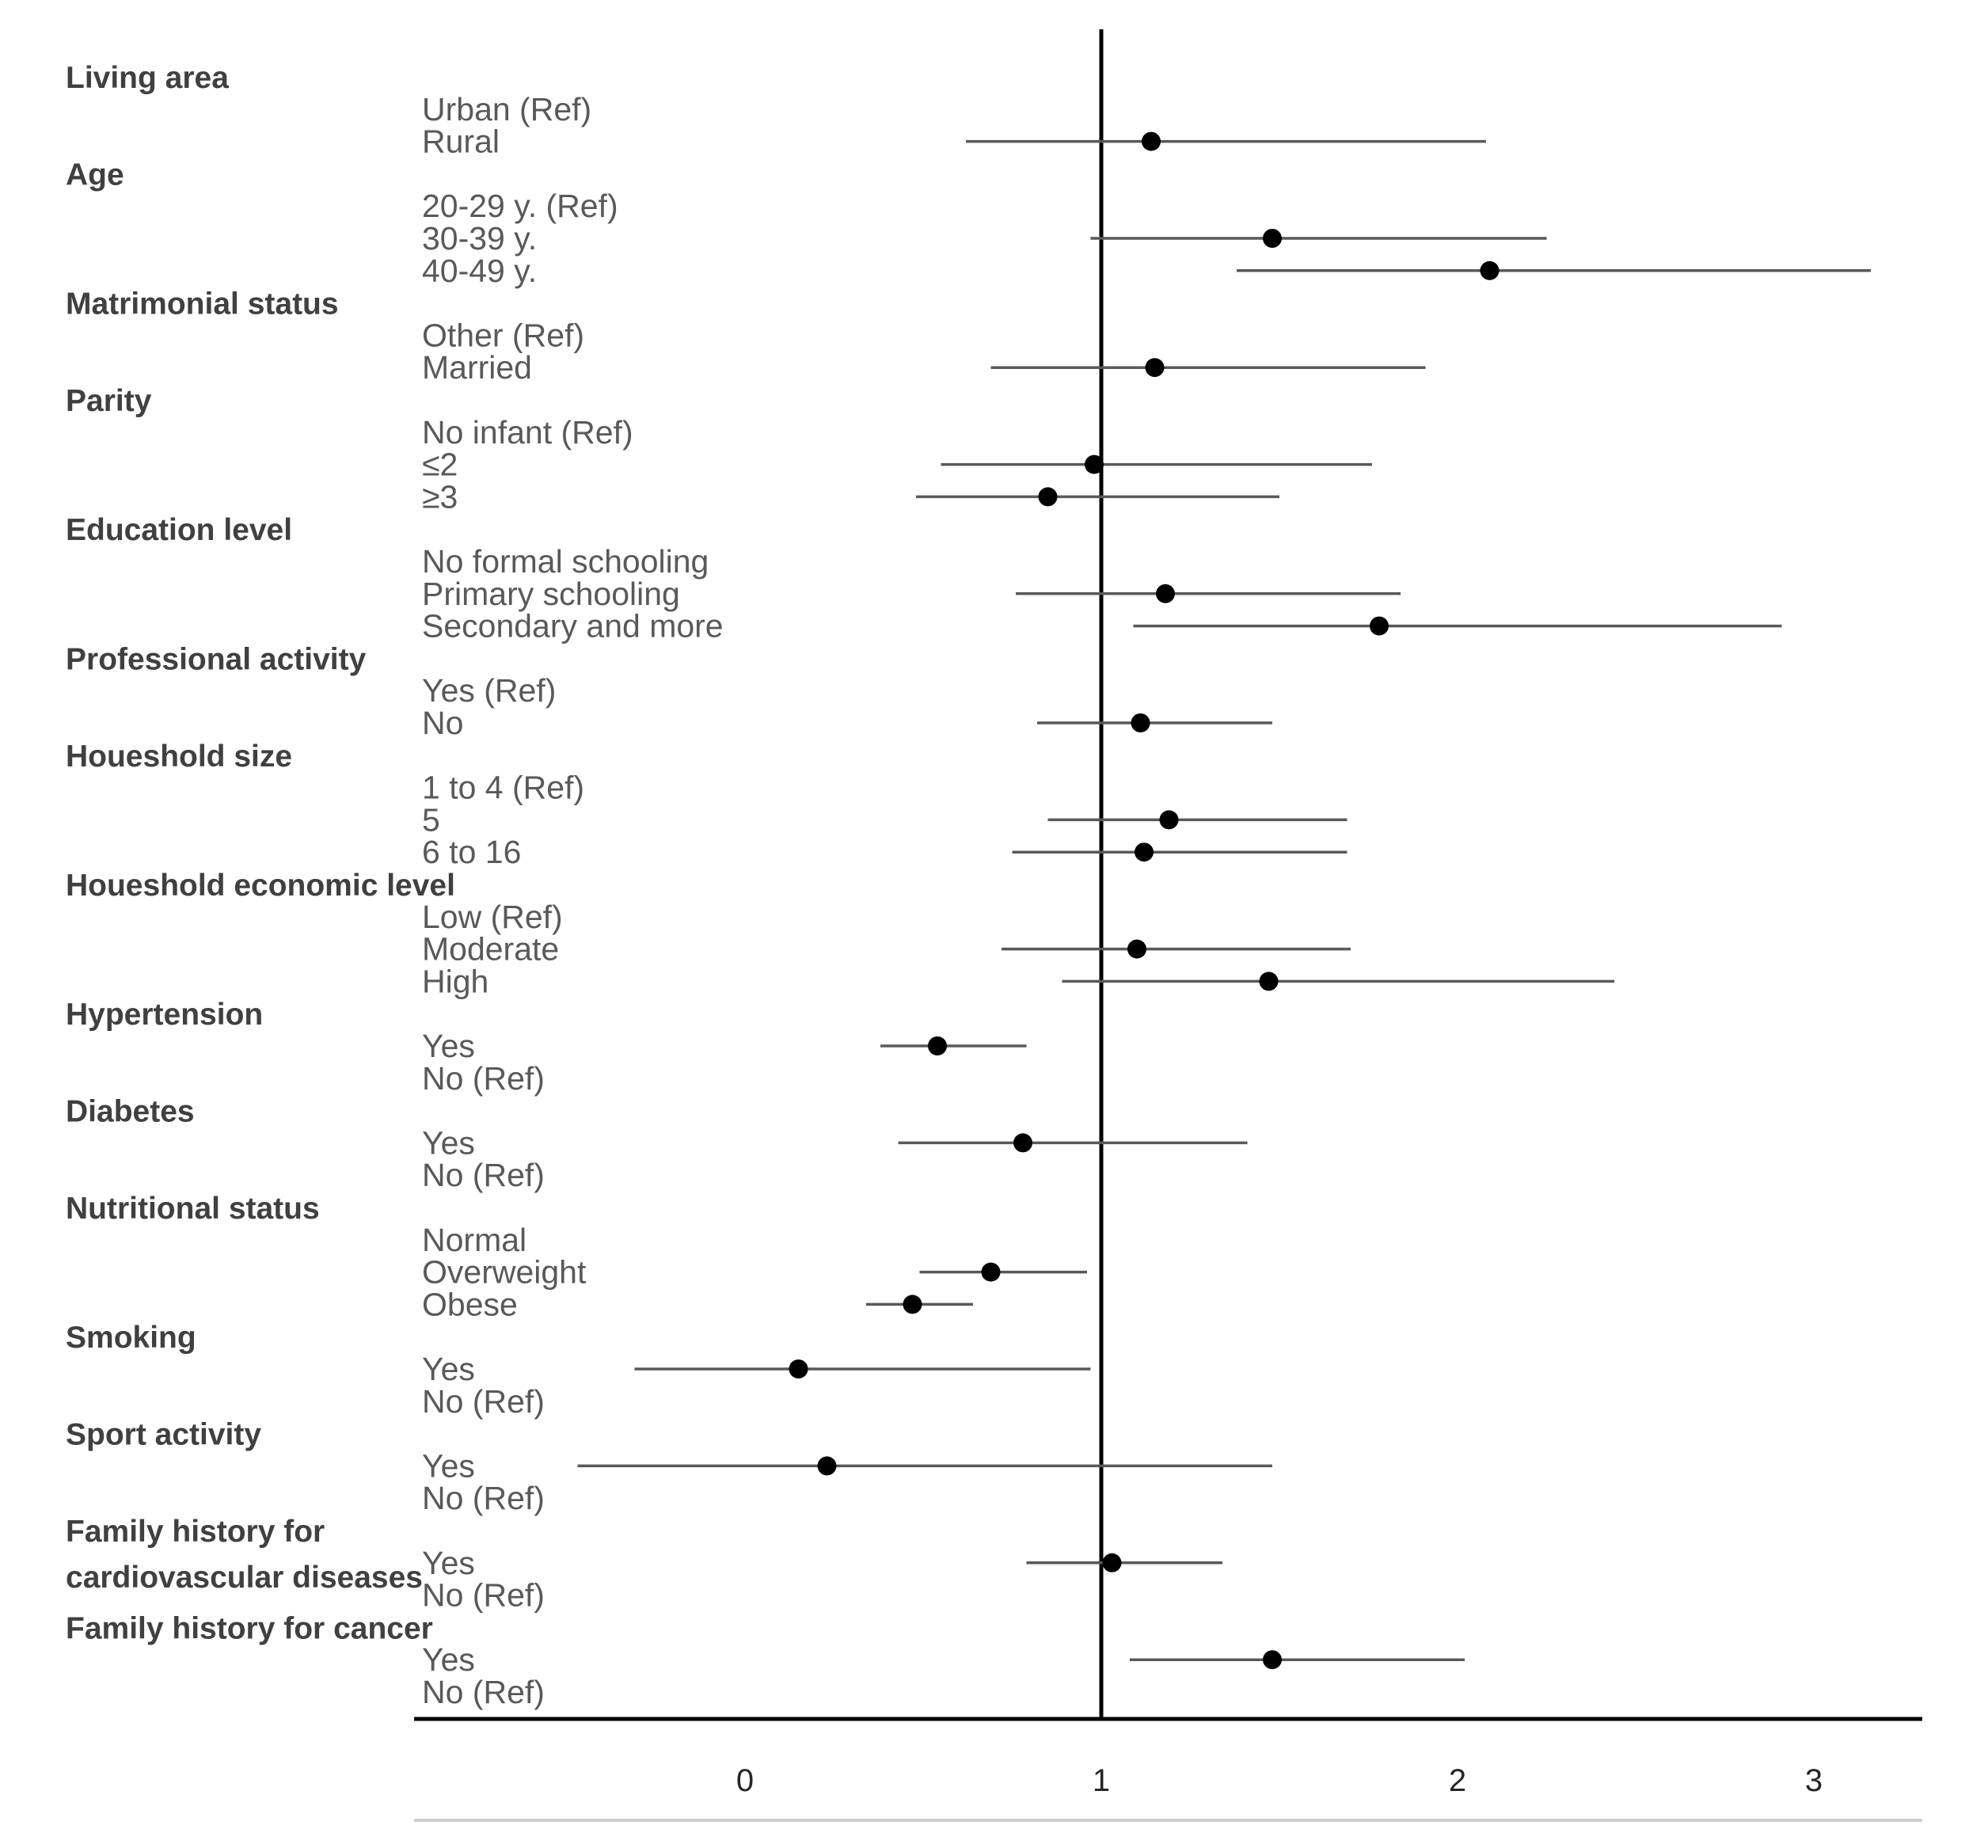 The width and height of the screenshot is (1988, 1848). I want to click on row-label-family-history-for-cancer-yes: Yes, so click(448, 1659).